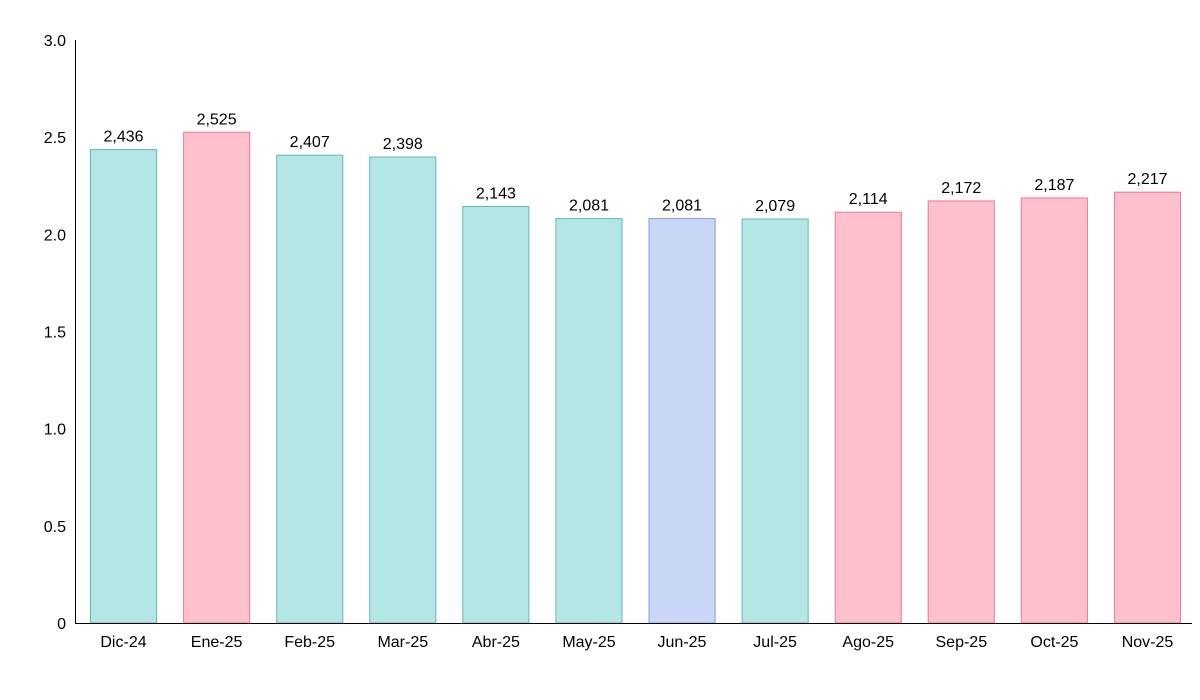 This screenshot has height=700, width=1200. I want to click on x-tick-label: Mar-25, so click(402, 642).